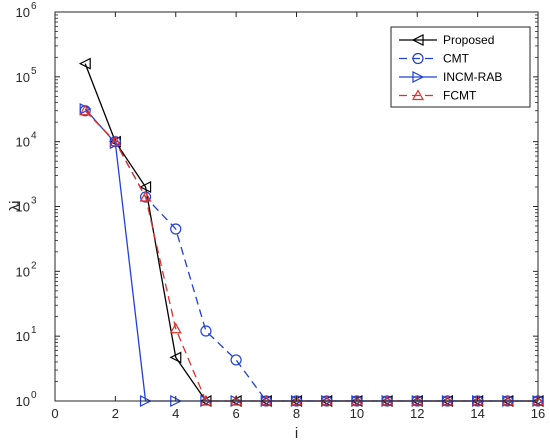  Describe the element at coordinates (175, 413) in the screenshot. I see `x-tick-label: 4` at that location.